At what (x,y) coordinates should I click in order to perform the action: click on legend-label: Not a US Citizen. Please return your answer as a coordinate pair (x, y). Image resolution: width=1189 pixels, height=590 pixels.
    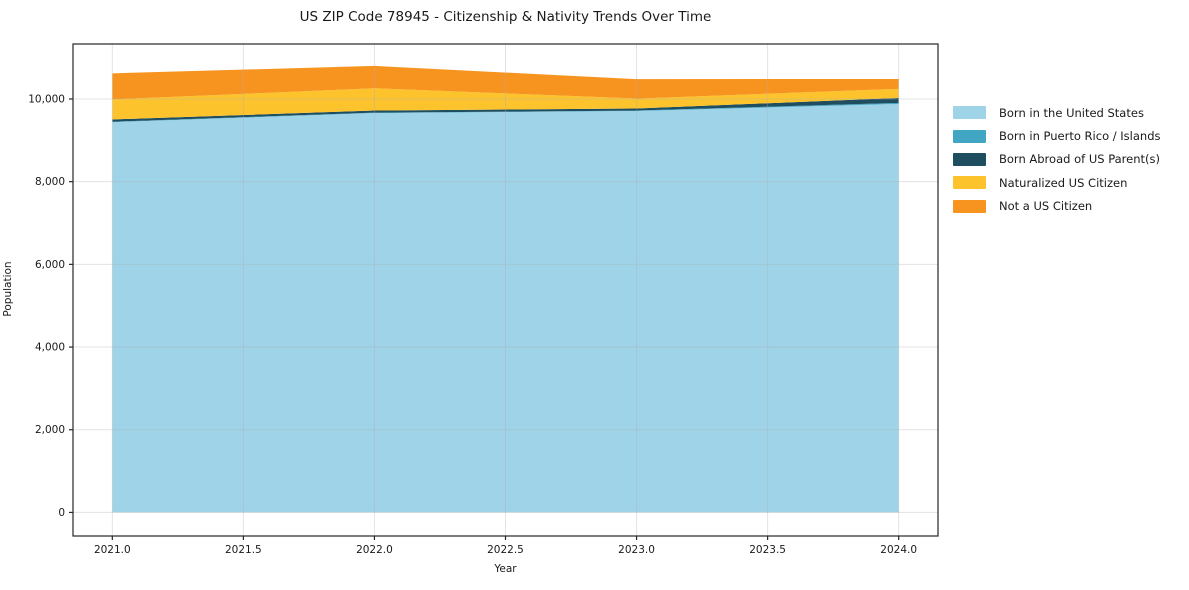
    Looking at the image, I should click on (1046, 206).